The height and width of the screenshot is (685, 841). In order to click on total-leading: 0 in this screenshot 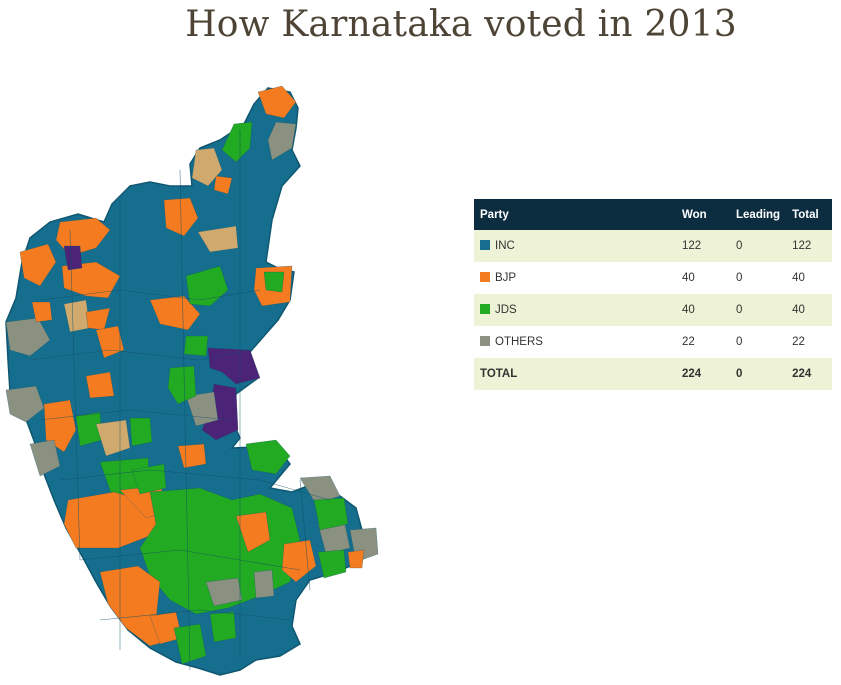, I will do `click(758, 374)`.